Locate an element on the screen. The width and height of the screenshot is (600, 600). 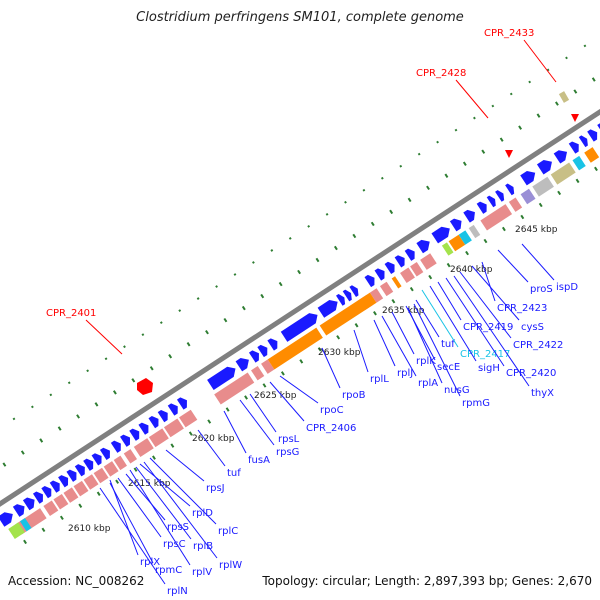
callout-label: rpsC is located at coordinates (174, 544).